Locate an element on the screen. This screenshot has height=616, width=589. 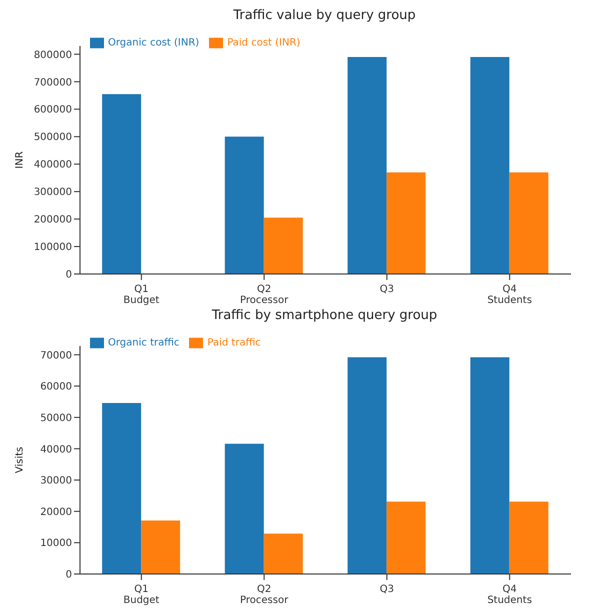
legend-label: Organic cost (INR) is located at coordinates (154, 43).